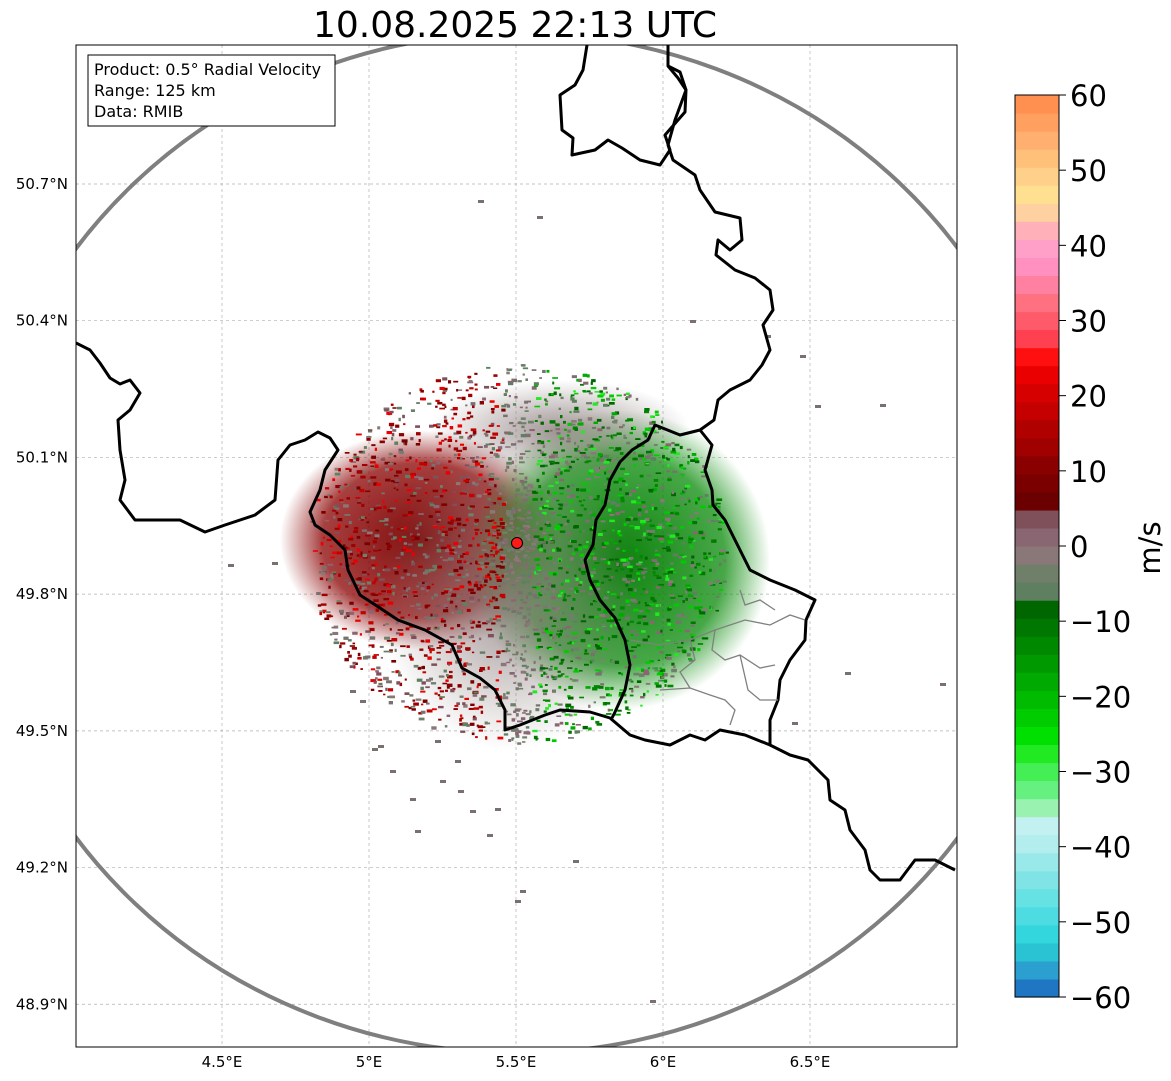 The width and height of the screenshot is (1171, 1081). Describe the element at coordinates (1100, 697) in the screenshot. I see `colorbar-tick-label: −20` at that location.